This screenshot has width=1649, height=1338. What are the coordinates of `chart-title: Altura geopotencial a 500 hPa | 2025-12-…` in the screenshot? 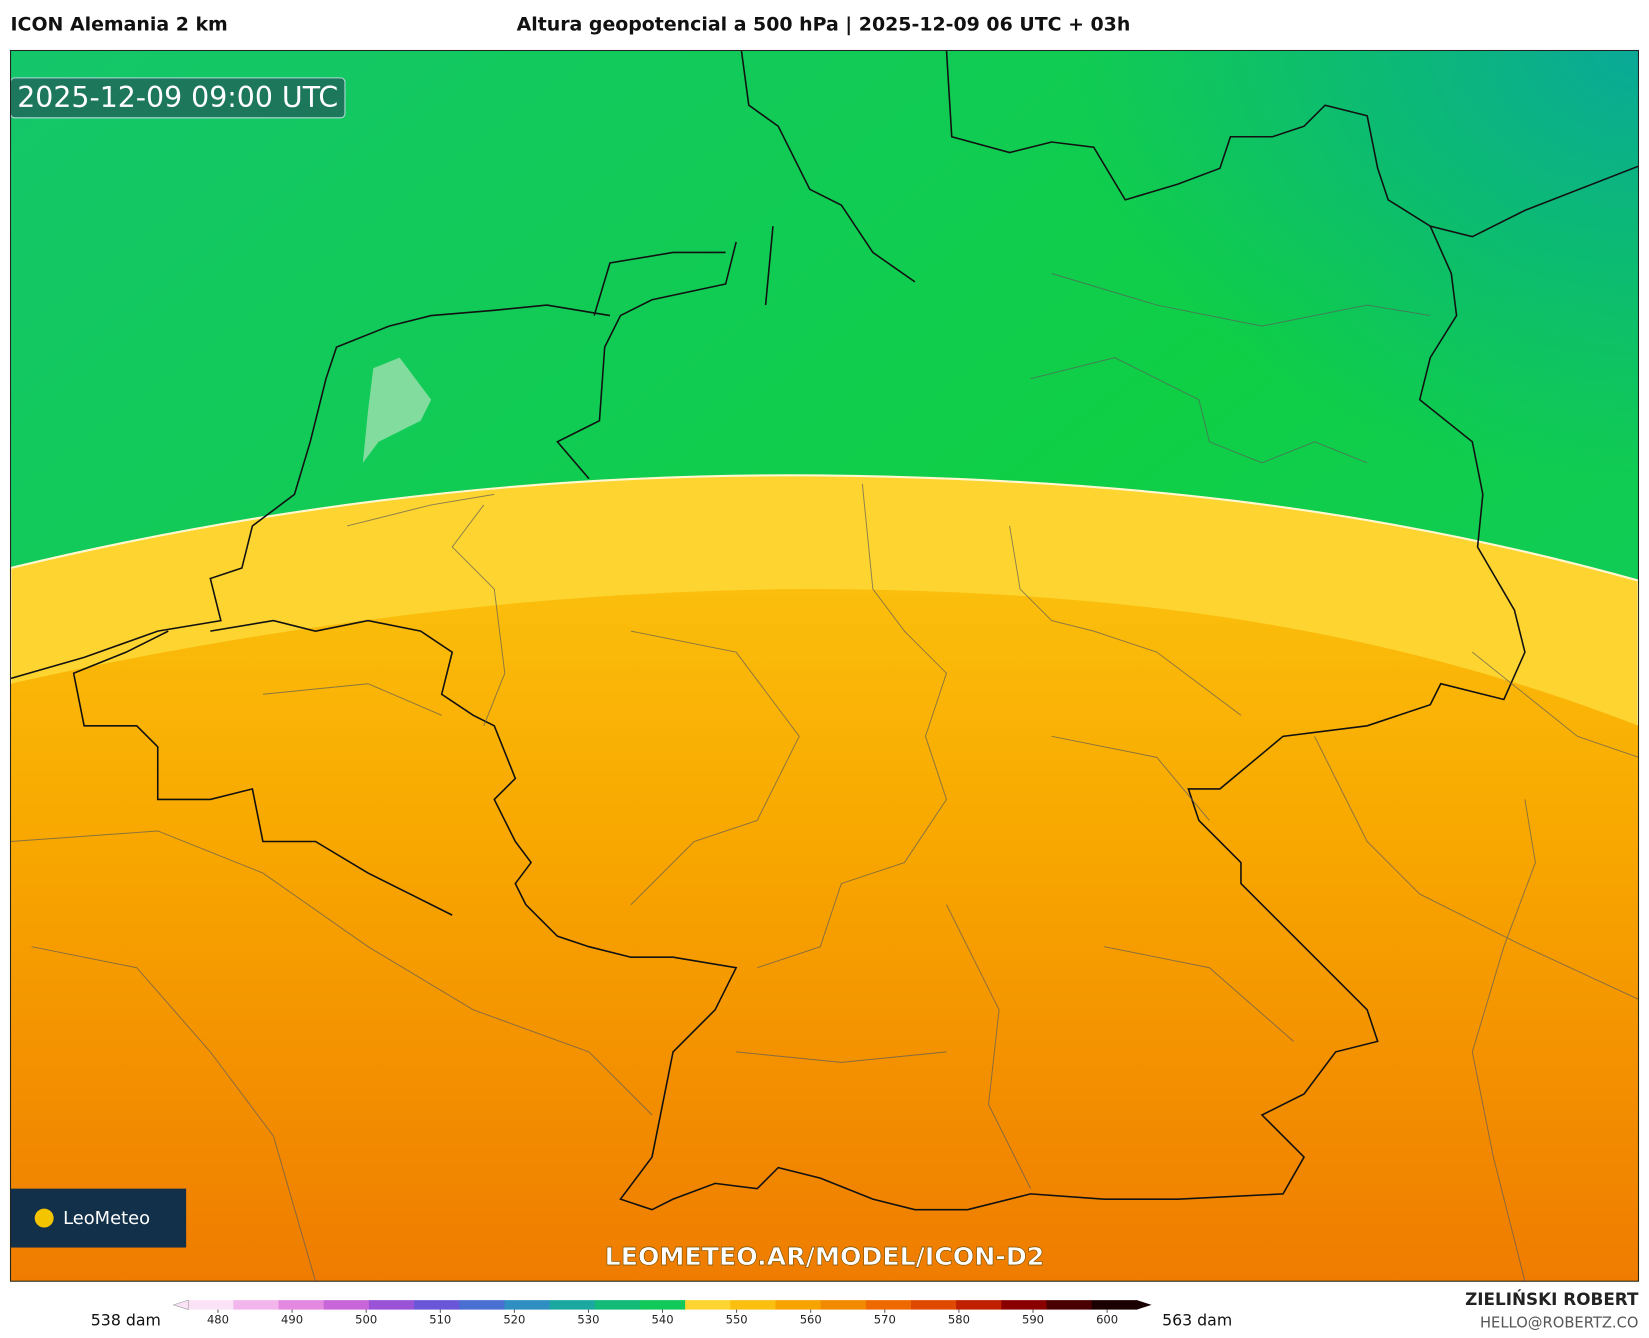 It's located at (824, 25).